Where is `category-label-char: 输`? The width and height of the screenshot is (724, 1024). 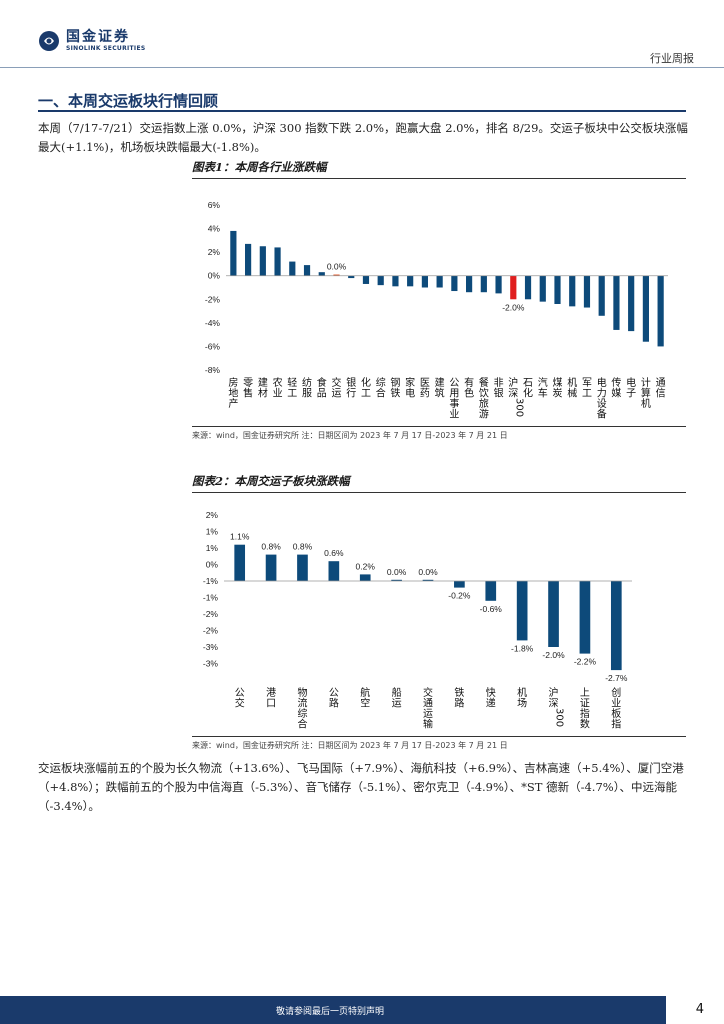
category-label-char: 输 is located at coordinates (428, 724).